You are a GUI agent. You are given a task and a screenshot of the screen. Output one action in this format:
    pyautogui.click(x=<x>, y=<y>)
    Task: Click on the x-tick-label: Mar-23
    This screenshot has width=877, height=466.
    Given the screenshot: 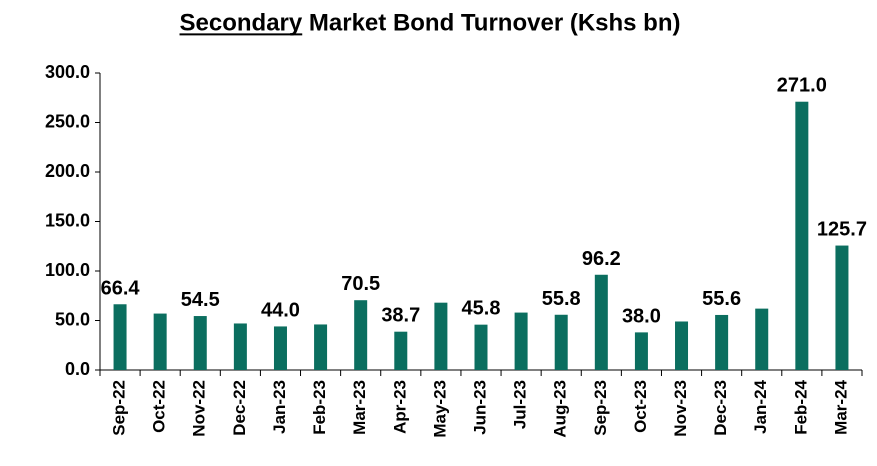 What is the action you would take?
    pyautogui.click(x=359, y=407)
    